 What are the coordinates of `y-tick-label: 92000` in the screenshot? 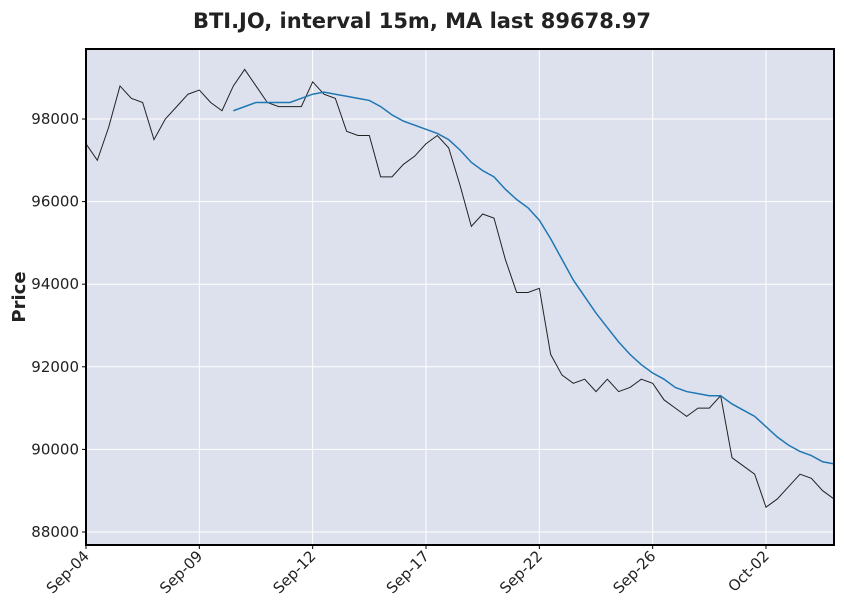 It's located at (55, 367).